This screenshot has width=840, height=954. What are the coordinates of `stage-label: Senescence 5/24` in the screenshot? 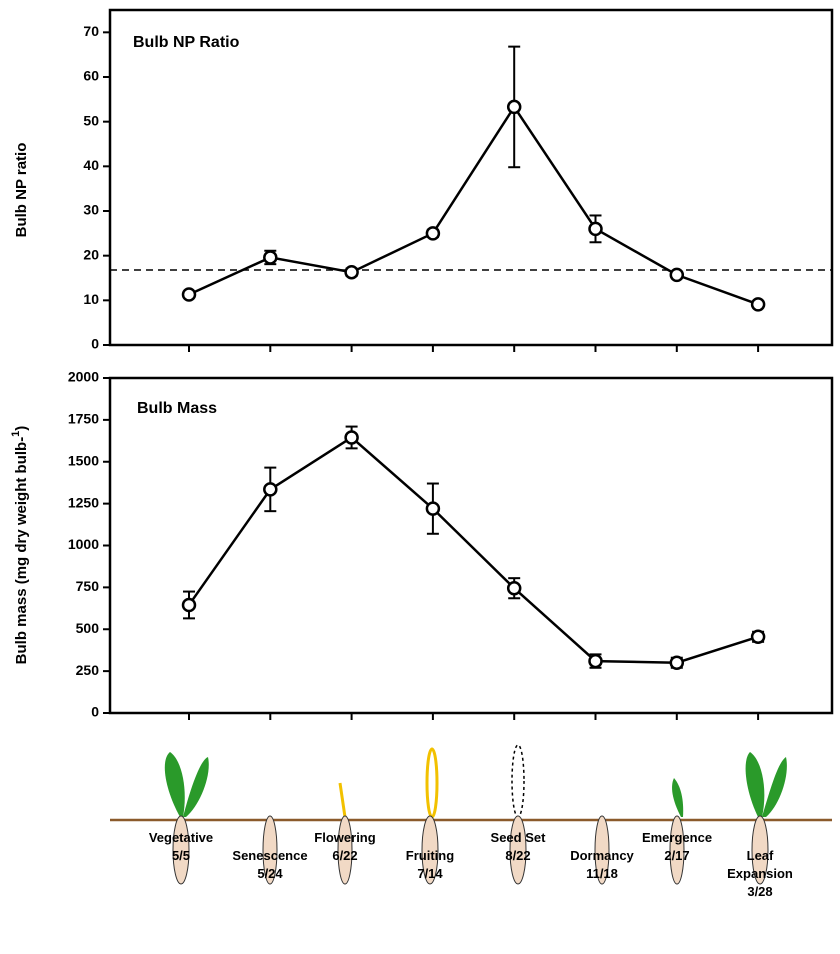 It's located at (270, 865).